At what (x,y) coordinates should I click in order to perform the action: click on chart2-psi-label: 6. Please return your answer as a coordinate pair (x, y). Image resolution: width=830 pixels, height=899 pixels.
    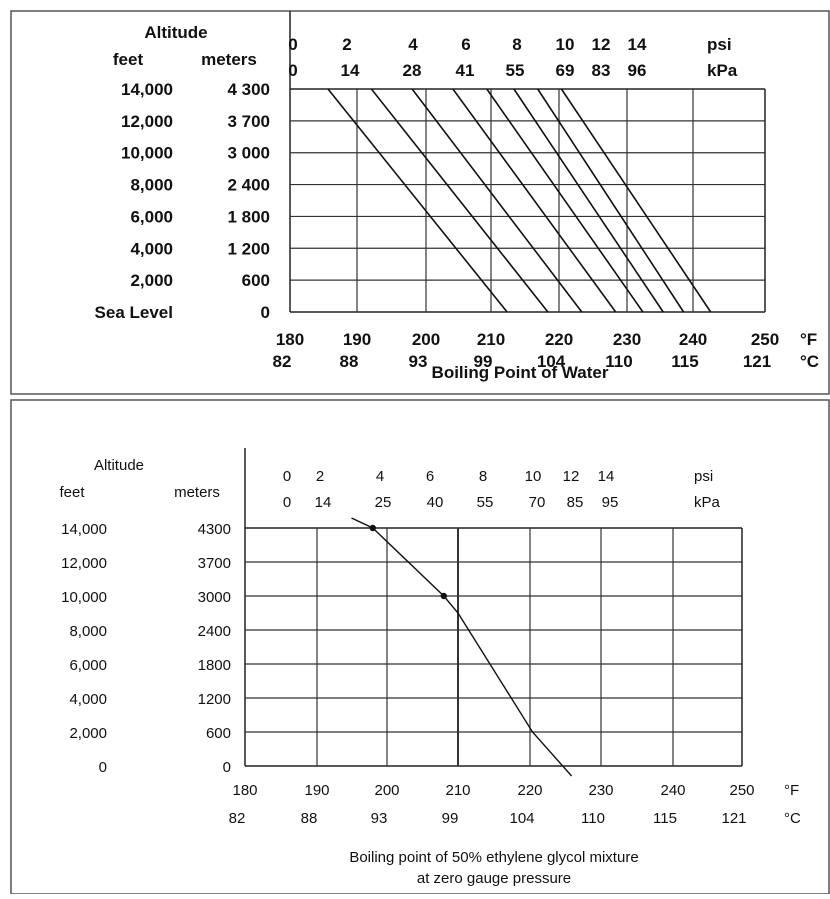
    Looking at the image, I should click on (430, 476).